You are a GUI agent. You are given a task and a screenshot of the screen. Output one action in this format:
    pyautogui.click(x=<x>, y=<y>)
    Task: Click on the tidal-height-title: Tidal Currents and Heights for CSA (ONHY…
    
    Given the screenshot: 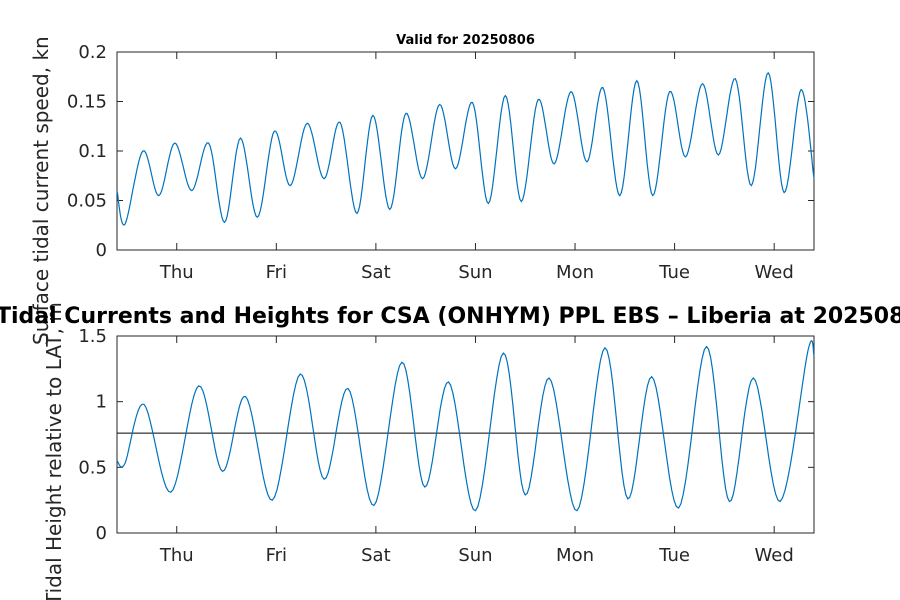 What is the action you would take?
    pyautogui.click(x=450, y=316)
    